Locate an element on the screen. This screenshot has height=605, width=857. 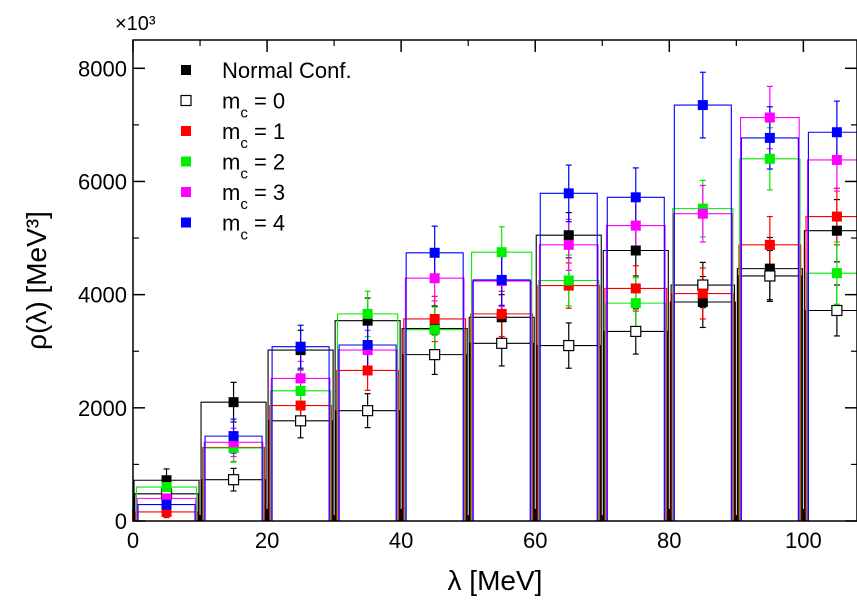
x-tick-label: 0 is located at coordinates (133, 540).